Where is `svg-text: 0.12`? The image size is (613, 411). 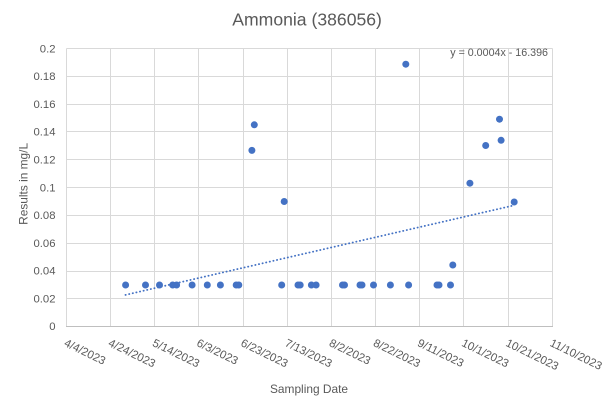 svg-text: 0.12 is located at coordinates (45, 161).